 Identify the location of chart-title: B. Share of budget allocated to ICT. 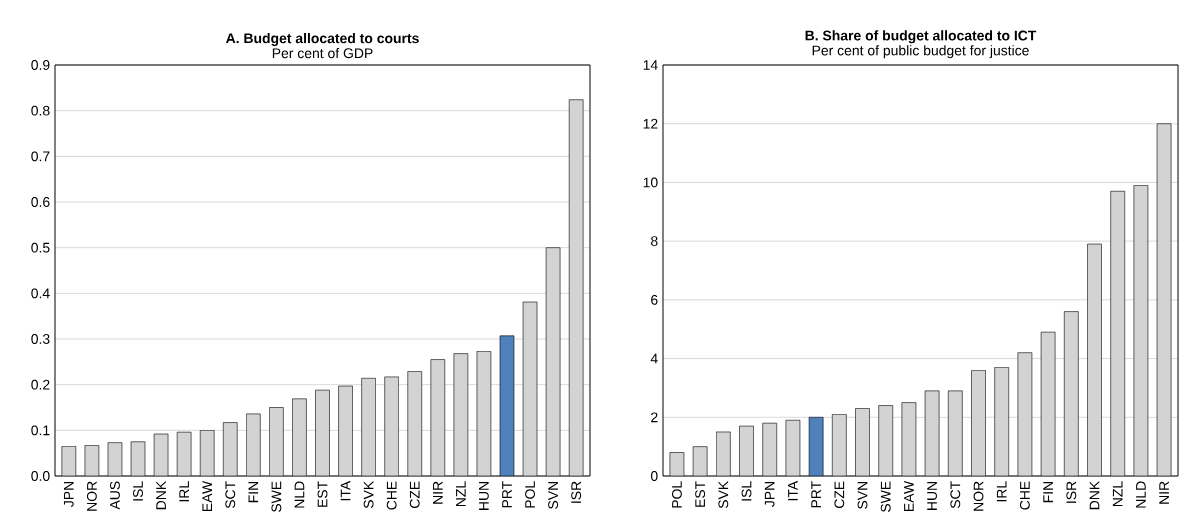
(921, 37).